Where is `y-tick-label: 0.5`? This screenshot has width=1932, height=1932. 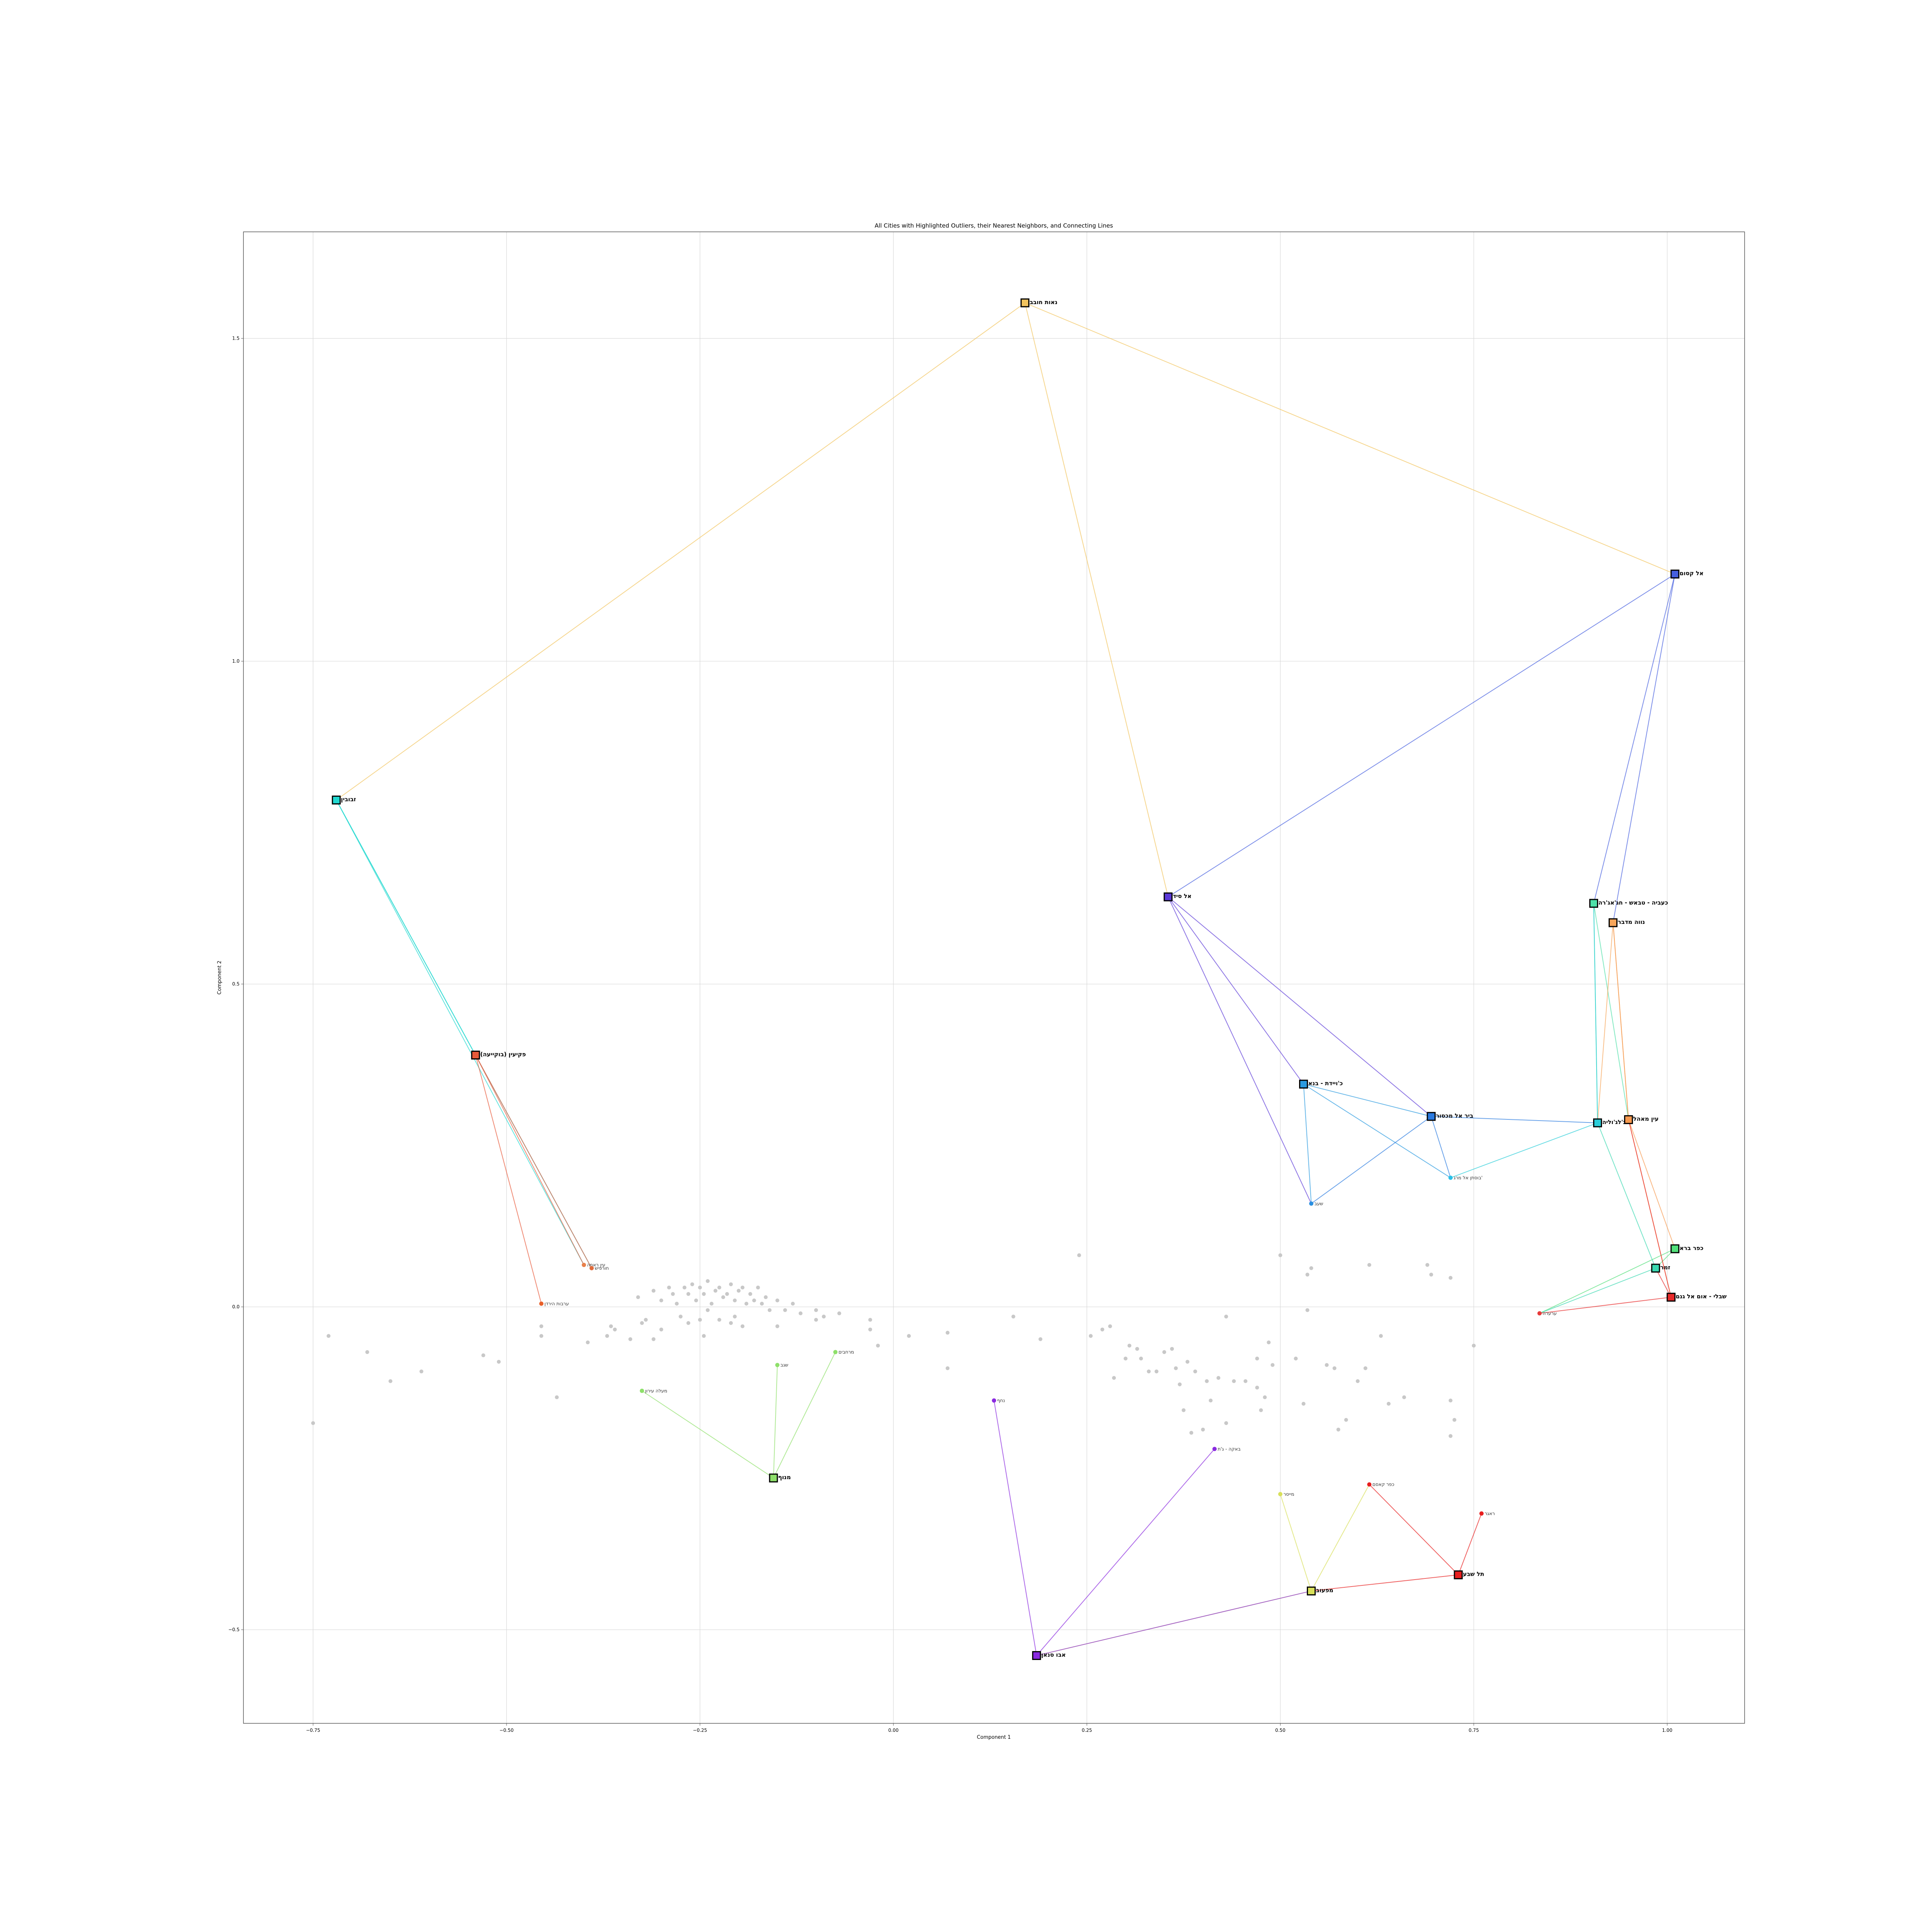
y-tick-label: 0.5 is located at coordinates (236, 984).